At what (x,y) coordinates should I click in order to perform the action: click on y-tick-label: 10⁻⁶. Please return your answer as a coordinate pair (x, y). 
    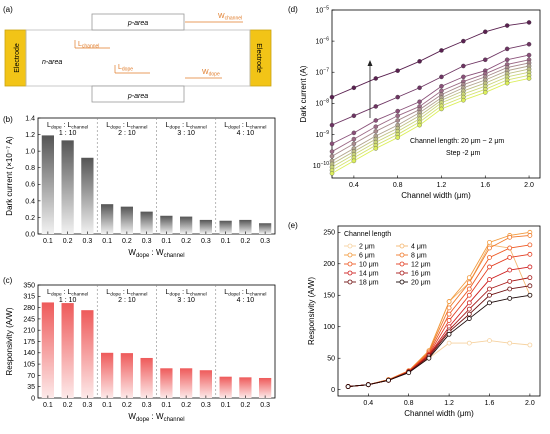
    Looking at the image, I should click on (323, 41).